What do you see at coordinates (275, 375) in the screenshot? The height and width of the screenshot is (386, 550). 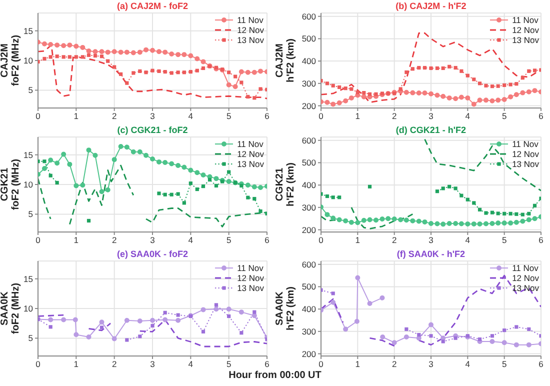 I see `x-axis-title: Hour from 00:00 UT` at bounding box center [275, 375].